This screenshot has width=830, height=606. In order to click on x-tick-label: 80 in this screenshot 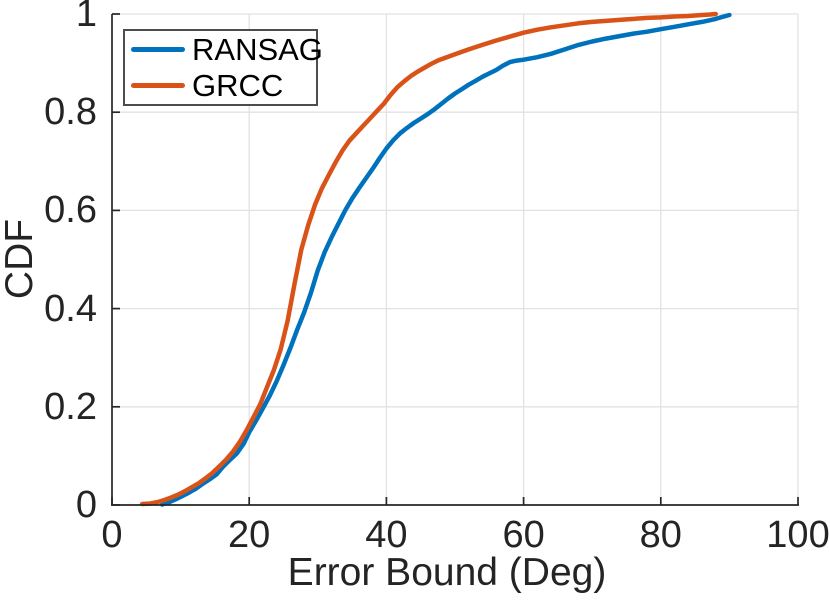, I will do `click(660, 535)`.